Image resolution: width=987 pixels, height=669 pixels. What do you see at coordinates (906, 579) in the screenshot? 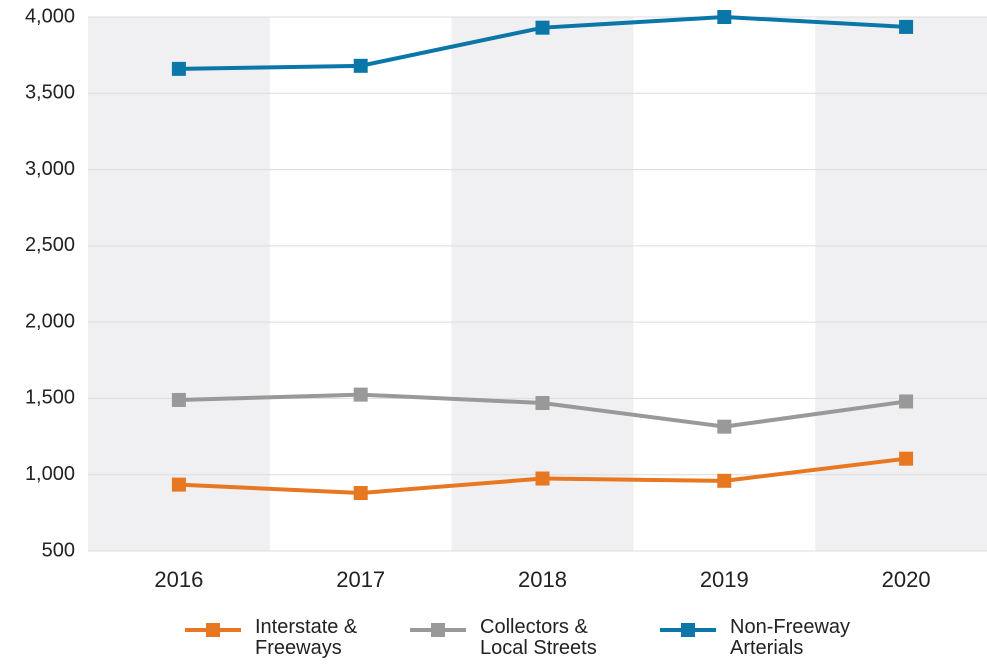
I see `x-tick-label: 2020` at bounding box center [906, 579].